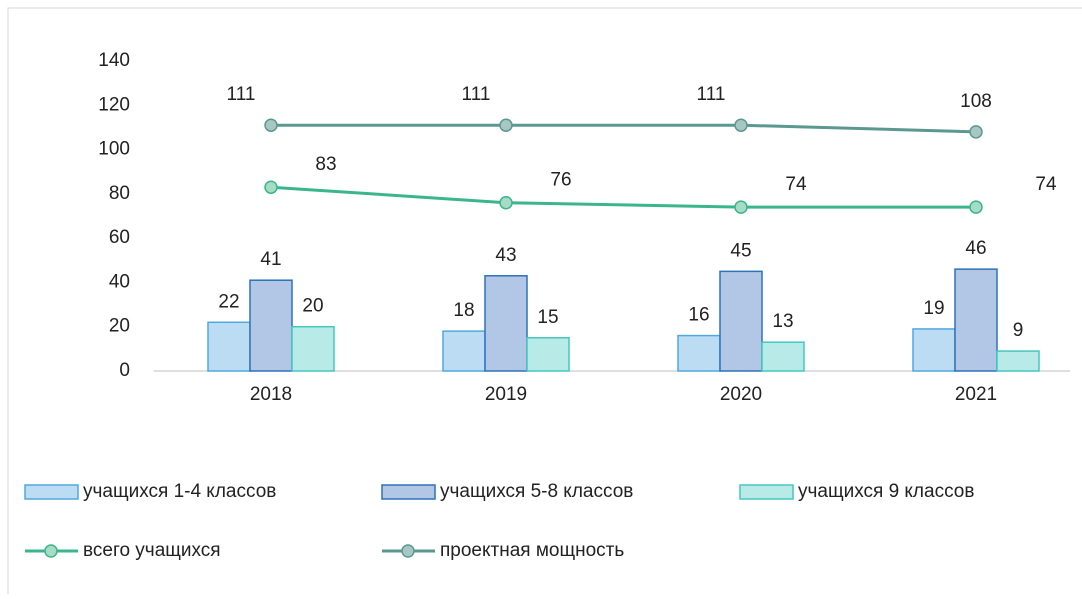 Image resolution: width=1082 pixels, height=599 pixels. I want to click on x-tick-label: 2020, so click(741, 394).